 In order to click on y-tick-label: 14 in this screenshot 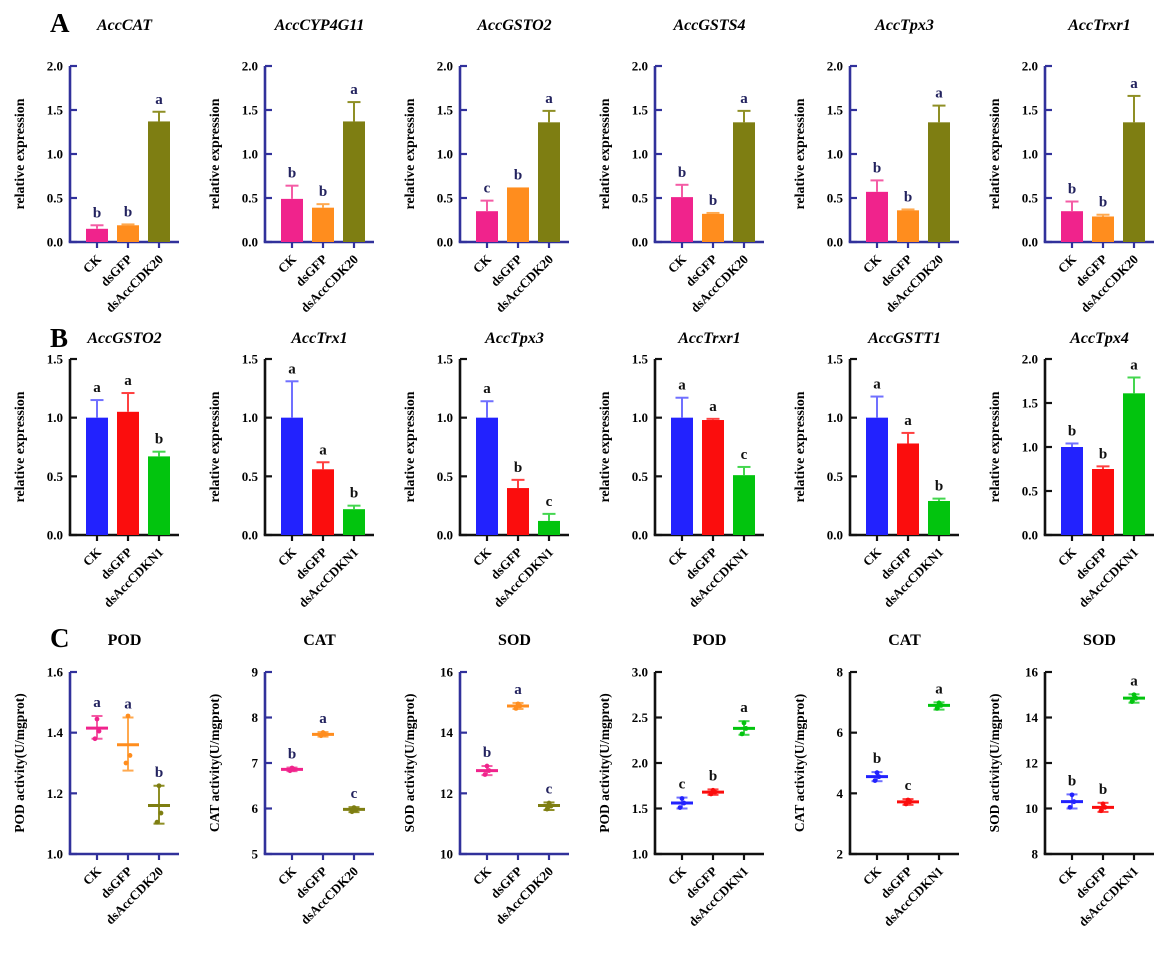, I will do `click(1032, 717)`.